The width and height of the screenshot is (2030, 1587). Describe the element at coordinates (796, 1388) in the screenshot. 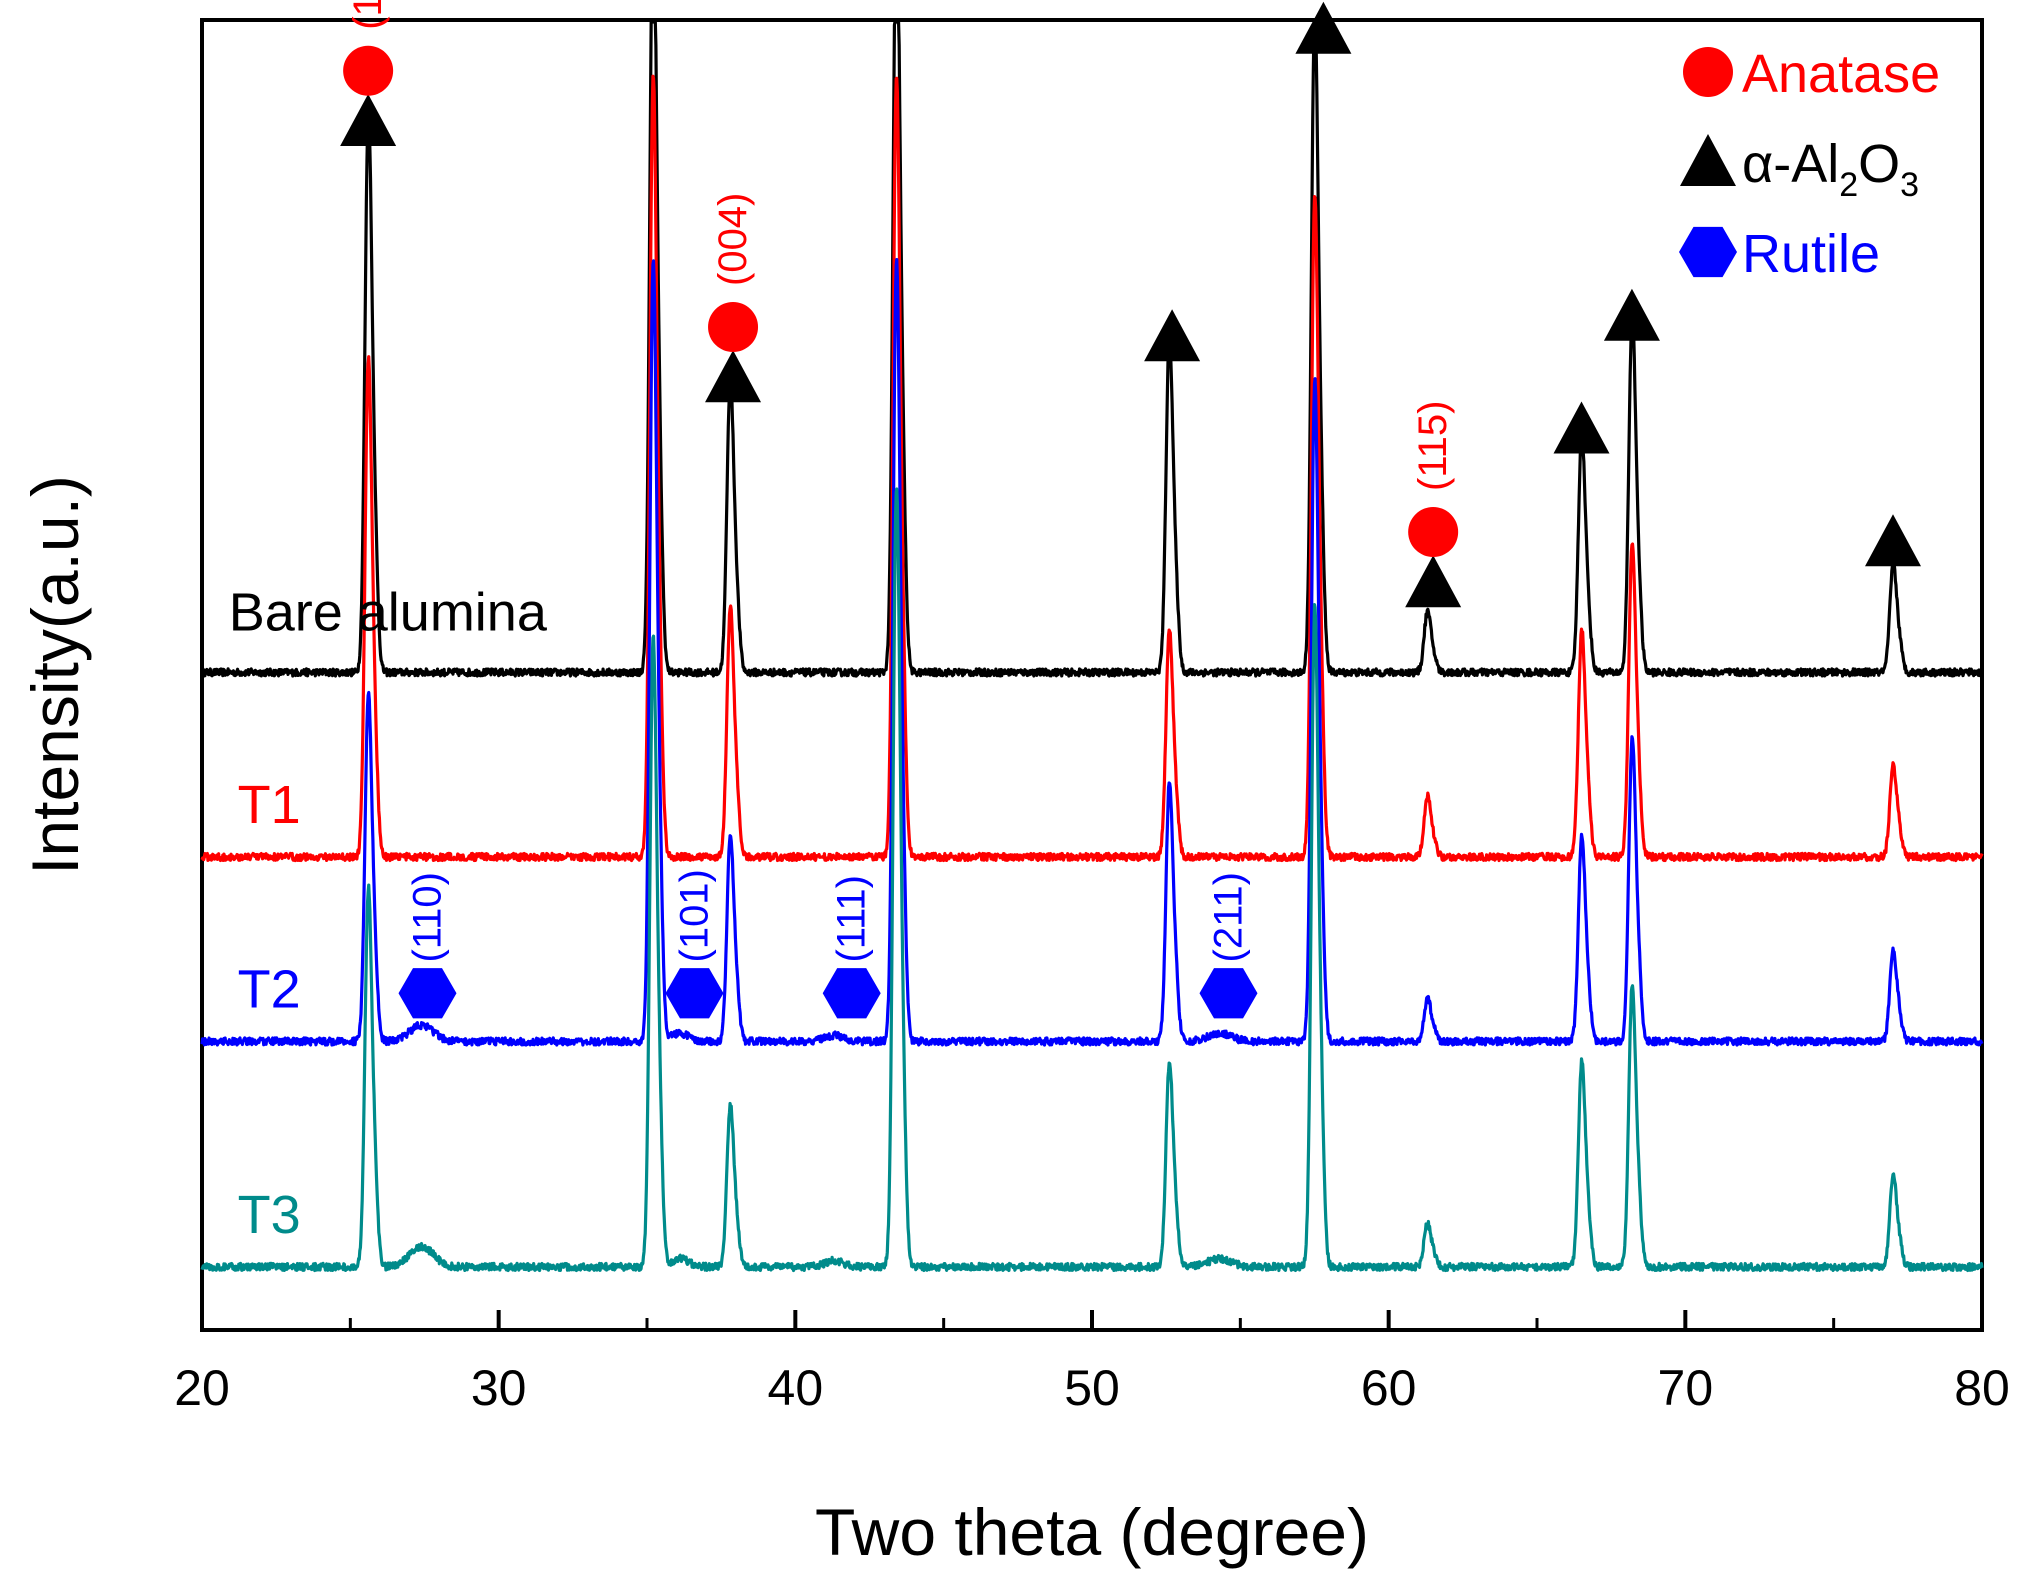

I see `x-tick-label: 40` at that location.